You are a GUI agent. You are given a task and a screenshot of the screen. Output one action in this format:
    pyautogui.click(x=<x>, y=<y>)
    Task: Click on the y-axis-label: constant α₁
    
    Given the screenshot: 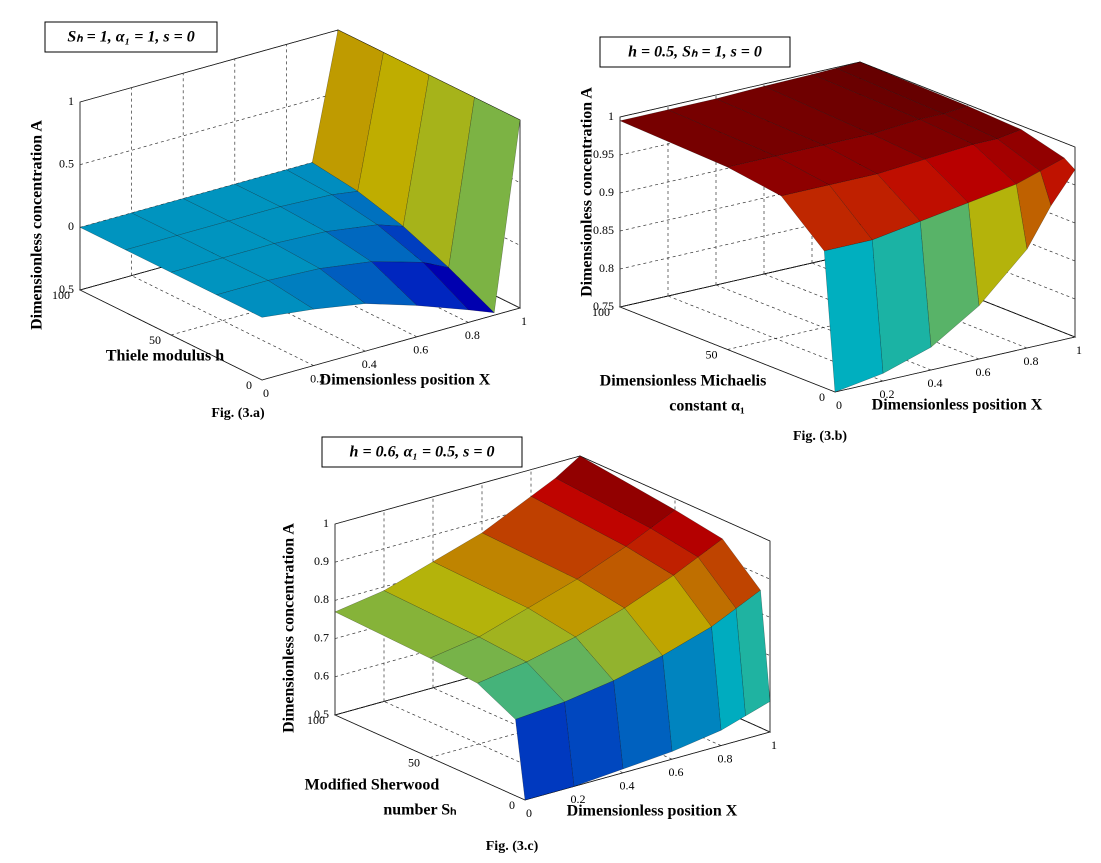 What is the action you would take?
    pyautogui.click(x=707, y=406)
    